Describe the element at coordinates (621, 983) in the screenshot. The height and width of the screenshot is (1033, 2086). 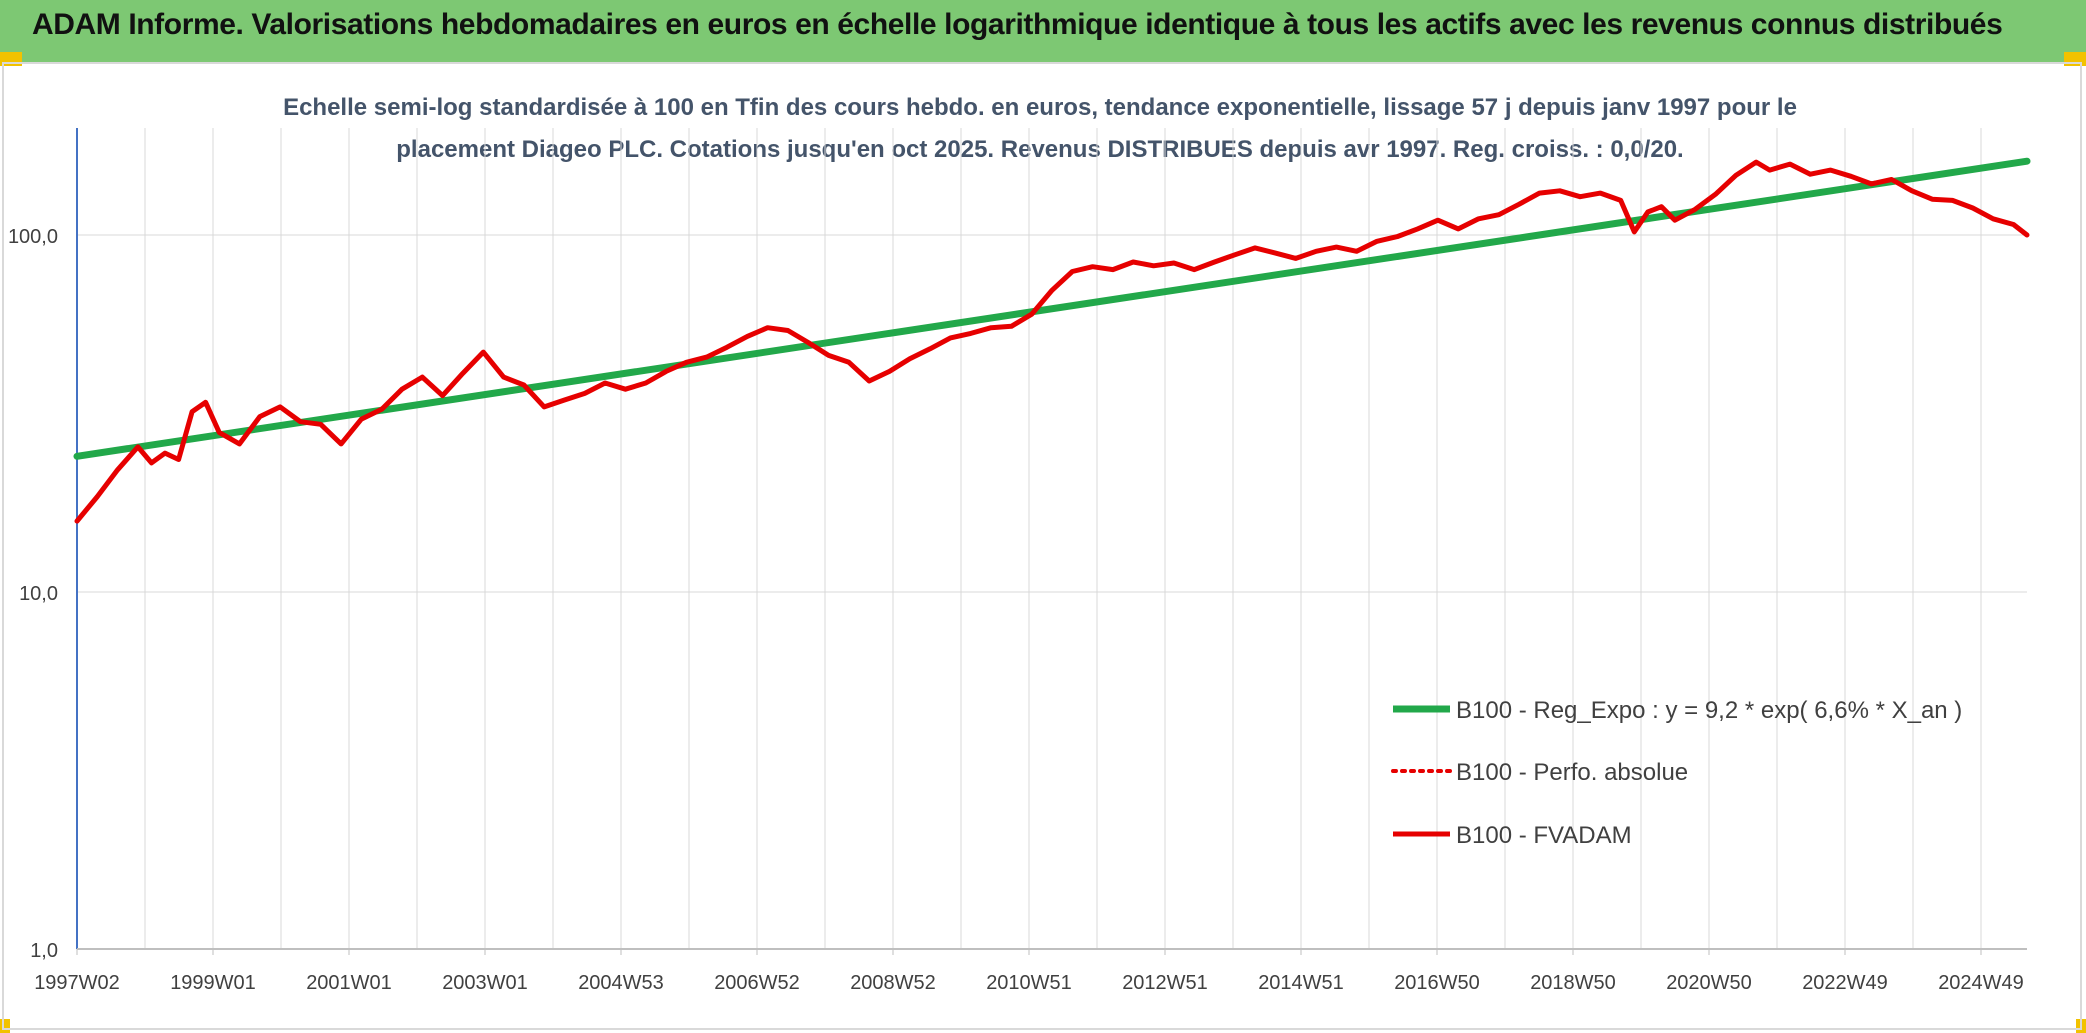
I see `x-tick-label: 2004W53` at that location.